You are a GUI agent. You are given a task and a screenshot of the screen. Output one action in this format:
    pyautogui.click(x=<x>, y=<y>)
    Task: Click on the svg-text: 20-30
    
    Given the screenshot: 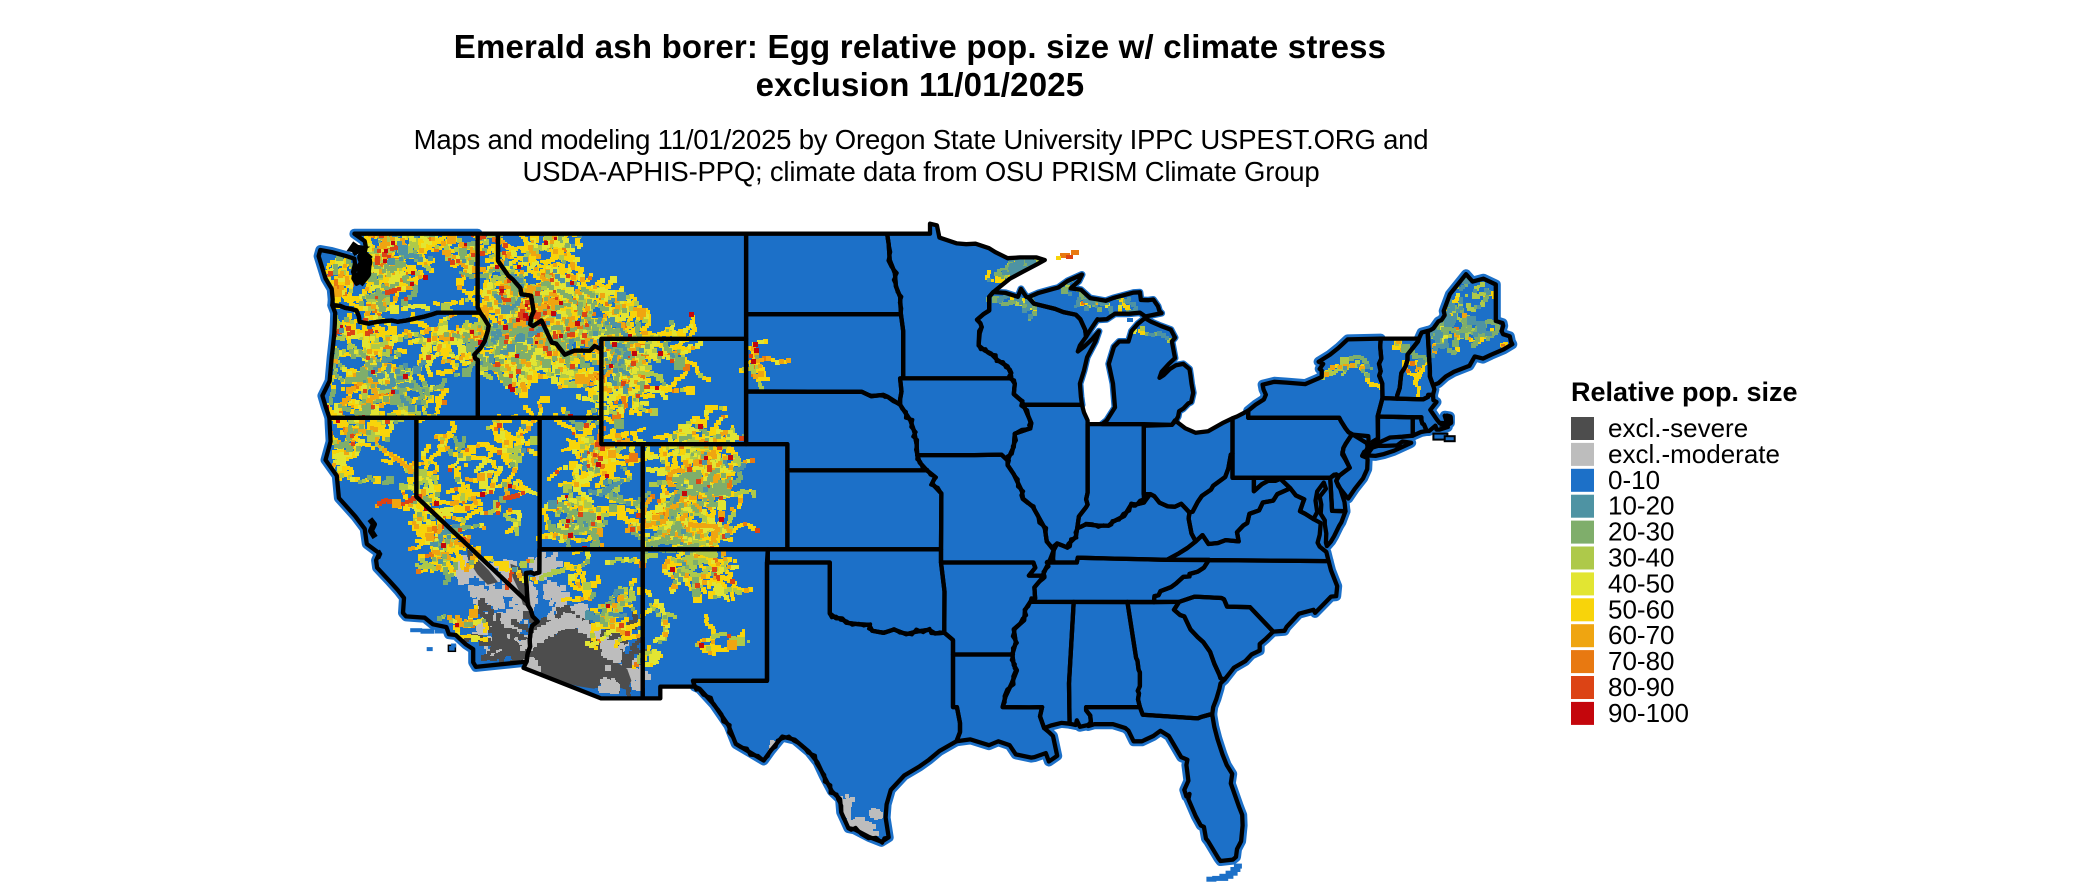 What is the action you would take?
    pyautogui.click(x=1641, y=532)
    